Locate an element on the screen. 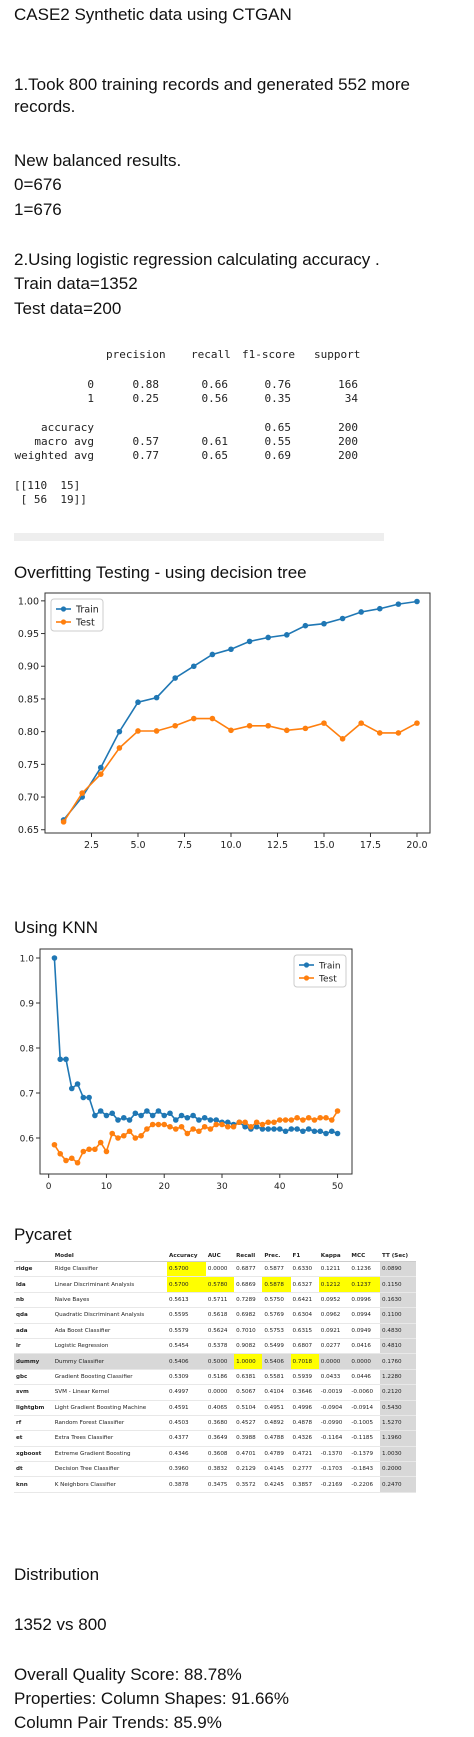  metric-cell: 0.1211 is located at coordinates (334, 1269).